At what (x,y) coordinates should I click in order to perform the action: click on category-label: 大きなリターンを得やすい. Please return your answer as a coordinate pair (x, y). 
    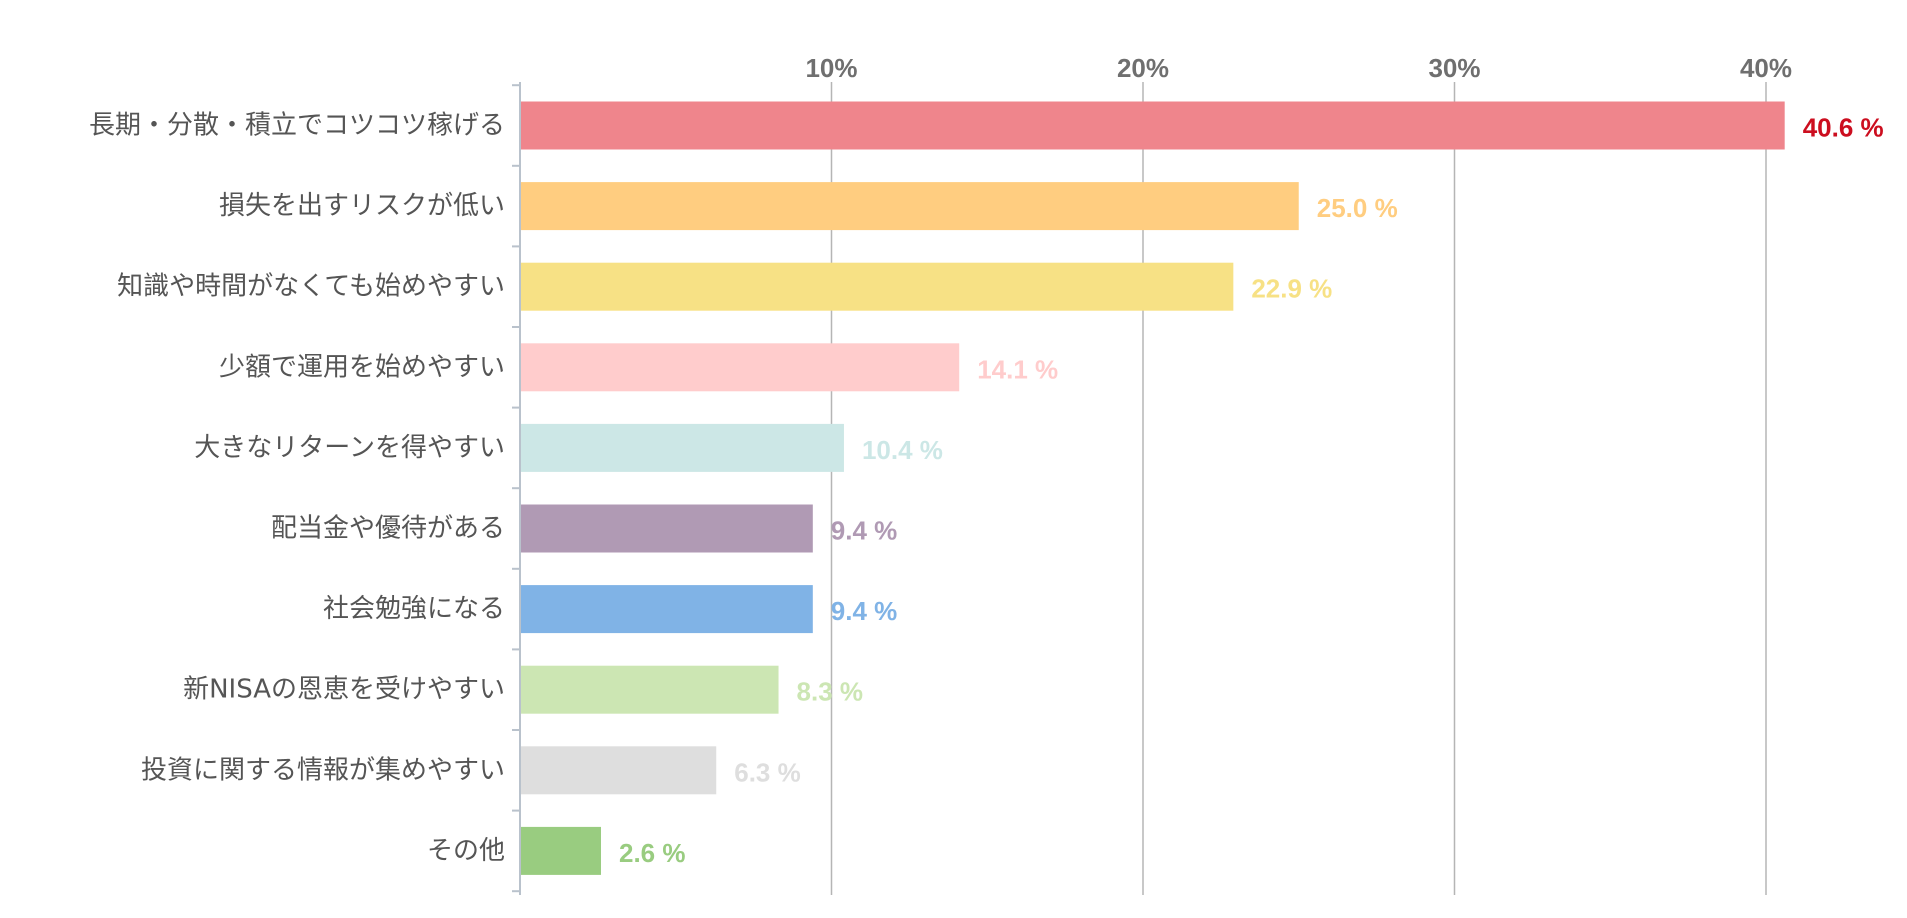
    Looking at the image, I should click on (349, 448).